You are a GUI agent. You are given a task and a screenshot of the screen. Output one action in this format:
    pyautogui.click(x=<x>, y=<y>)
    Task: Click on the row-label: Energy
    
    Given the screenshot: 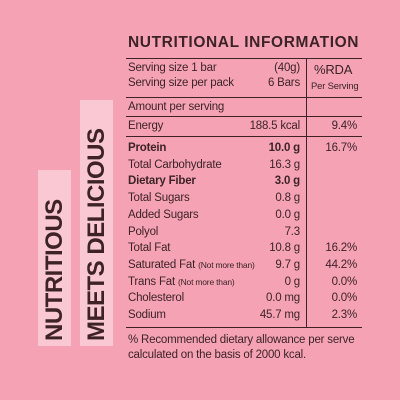 What is the action you would take?
    pyautogui.click(x=146, y=126)
    